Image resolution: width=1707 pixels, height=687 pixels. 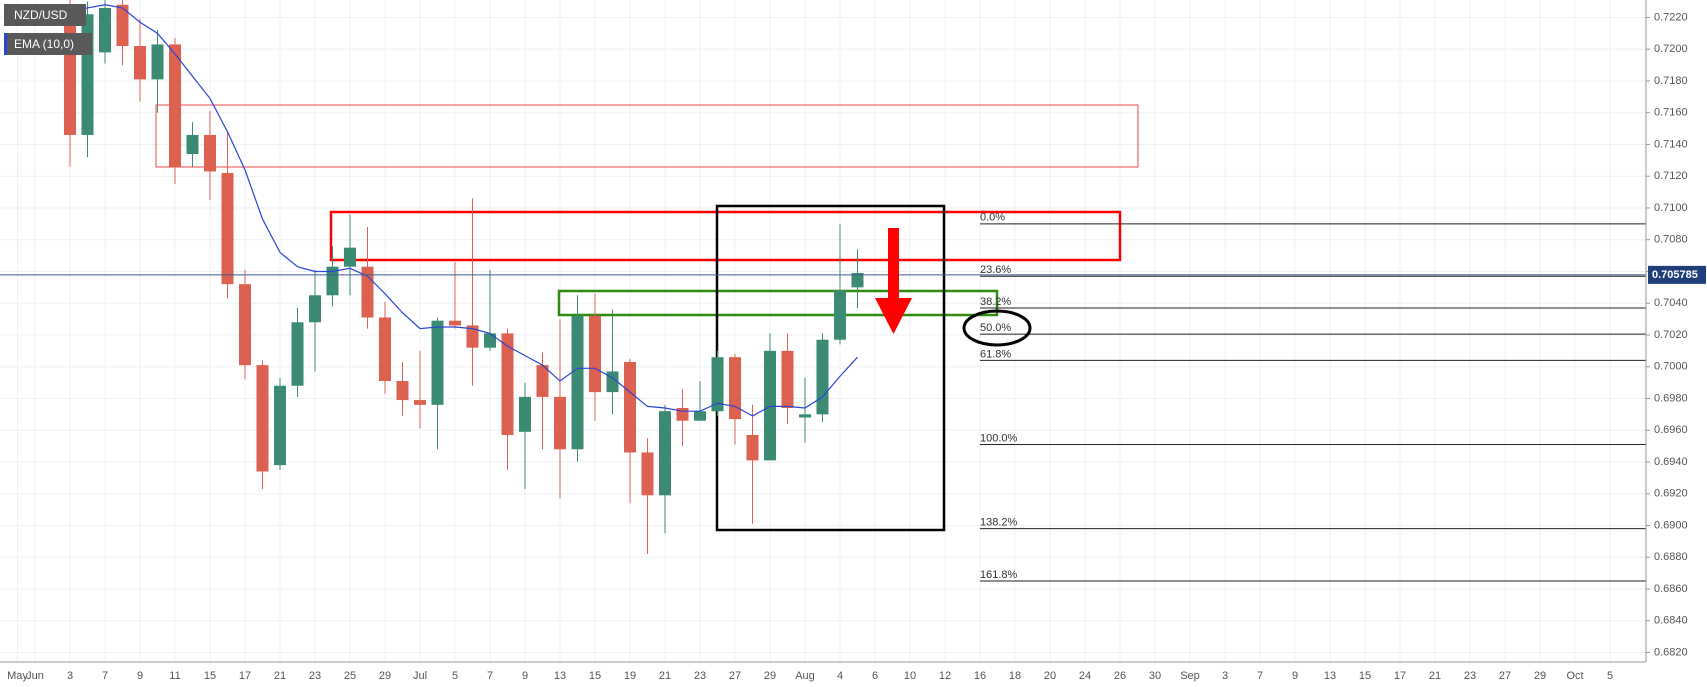 I want to click on y-tick-label: 0.6940, so click(x=1671, y=462).